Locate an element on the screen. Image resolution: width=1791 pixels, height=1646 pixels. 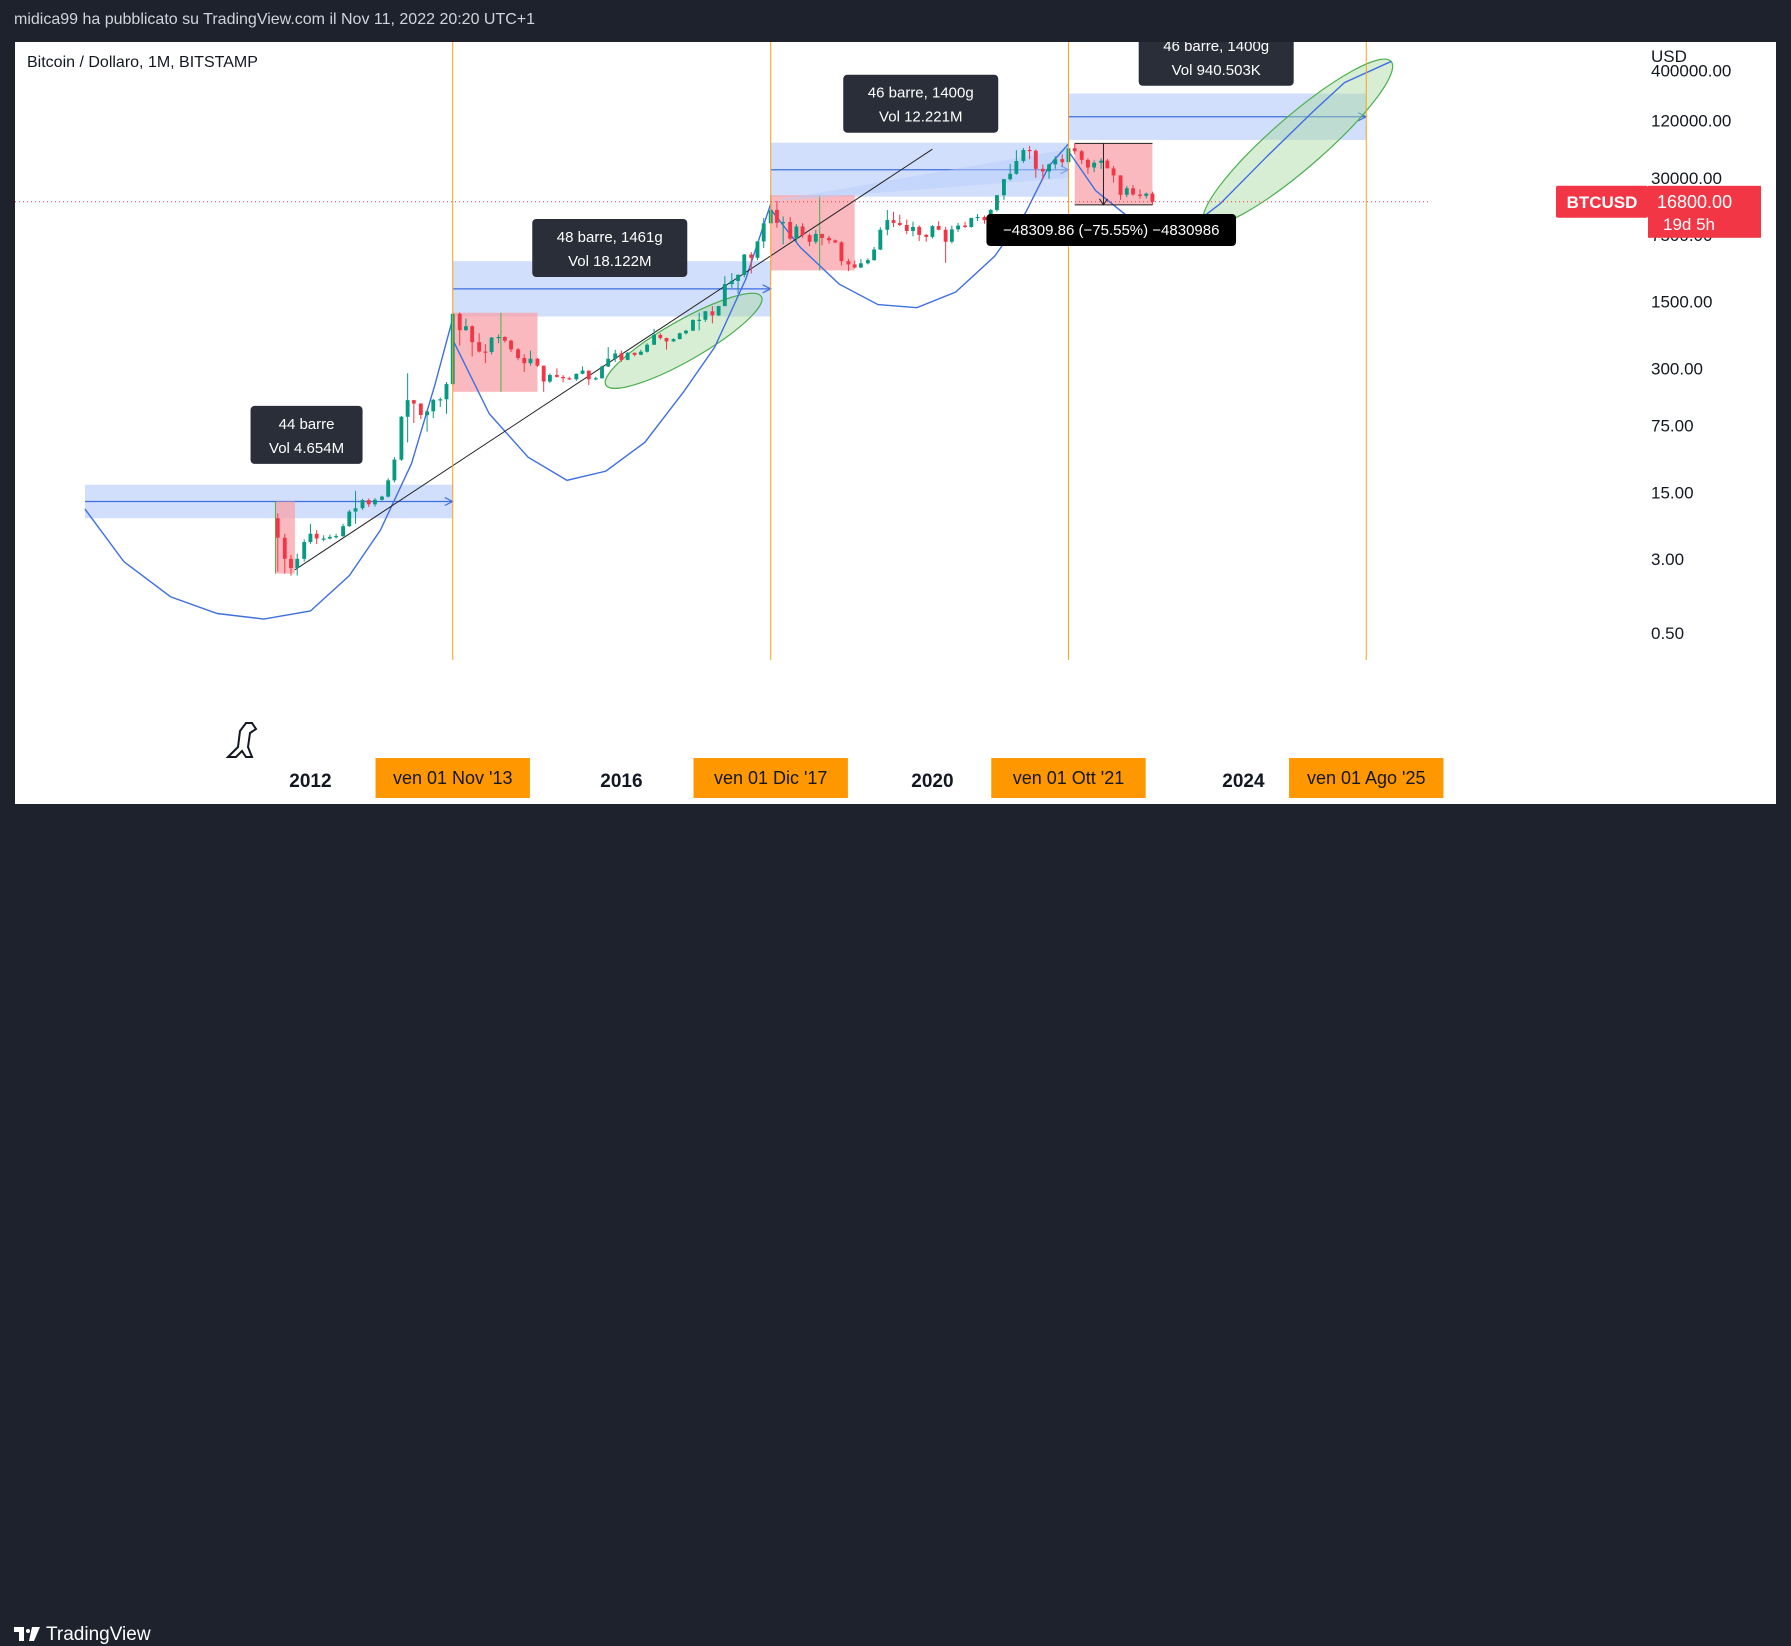
x-tick-label: 2020 is located at coordinates (932, 781).